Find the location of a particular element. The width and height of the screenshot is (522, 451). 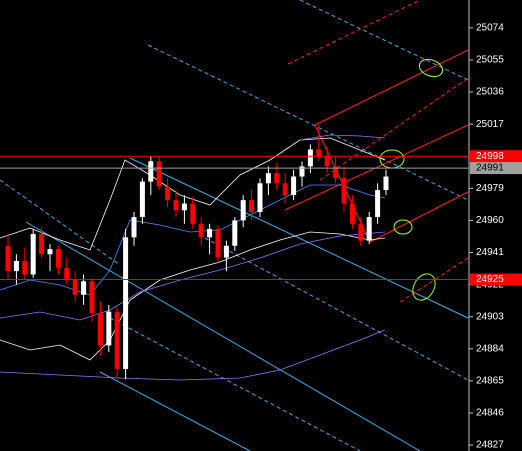

y-tick-label: 24865 is located at coordinates (490, 381).